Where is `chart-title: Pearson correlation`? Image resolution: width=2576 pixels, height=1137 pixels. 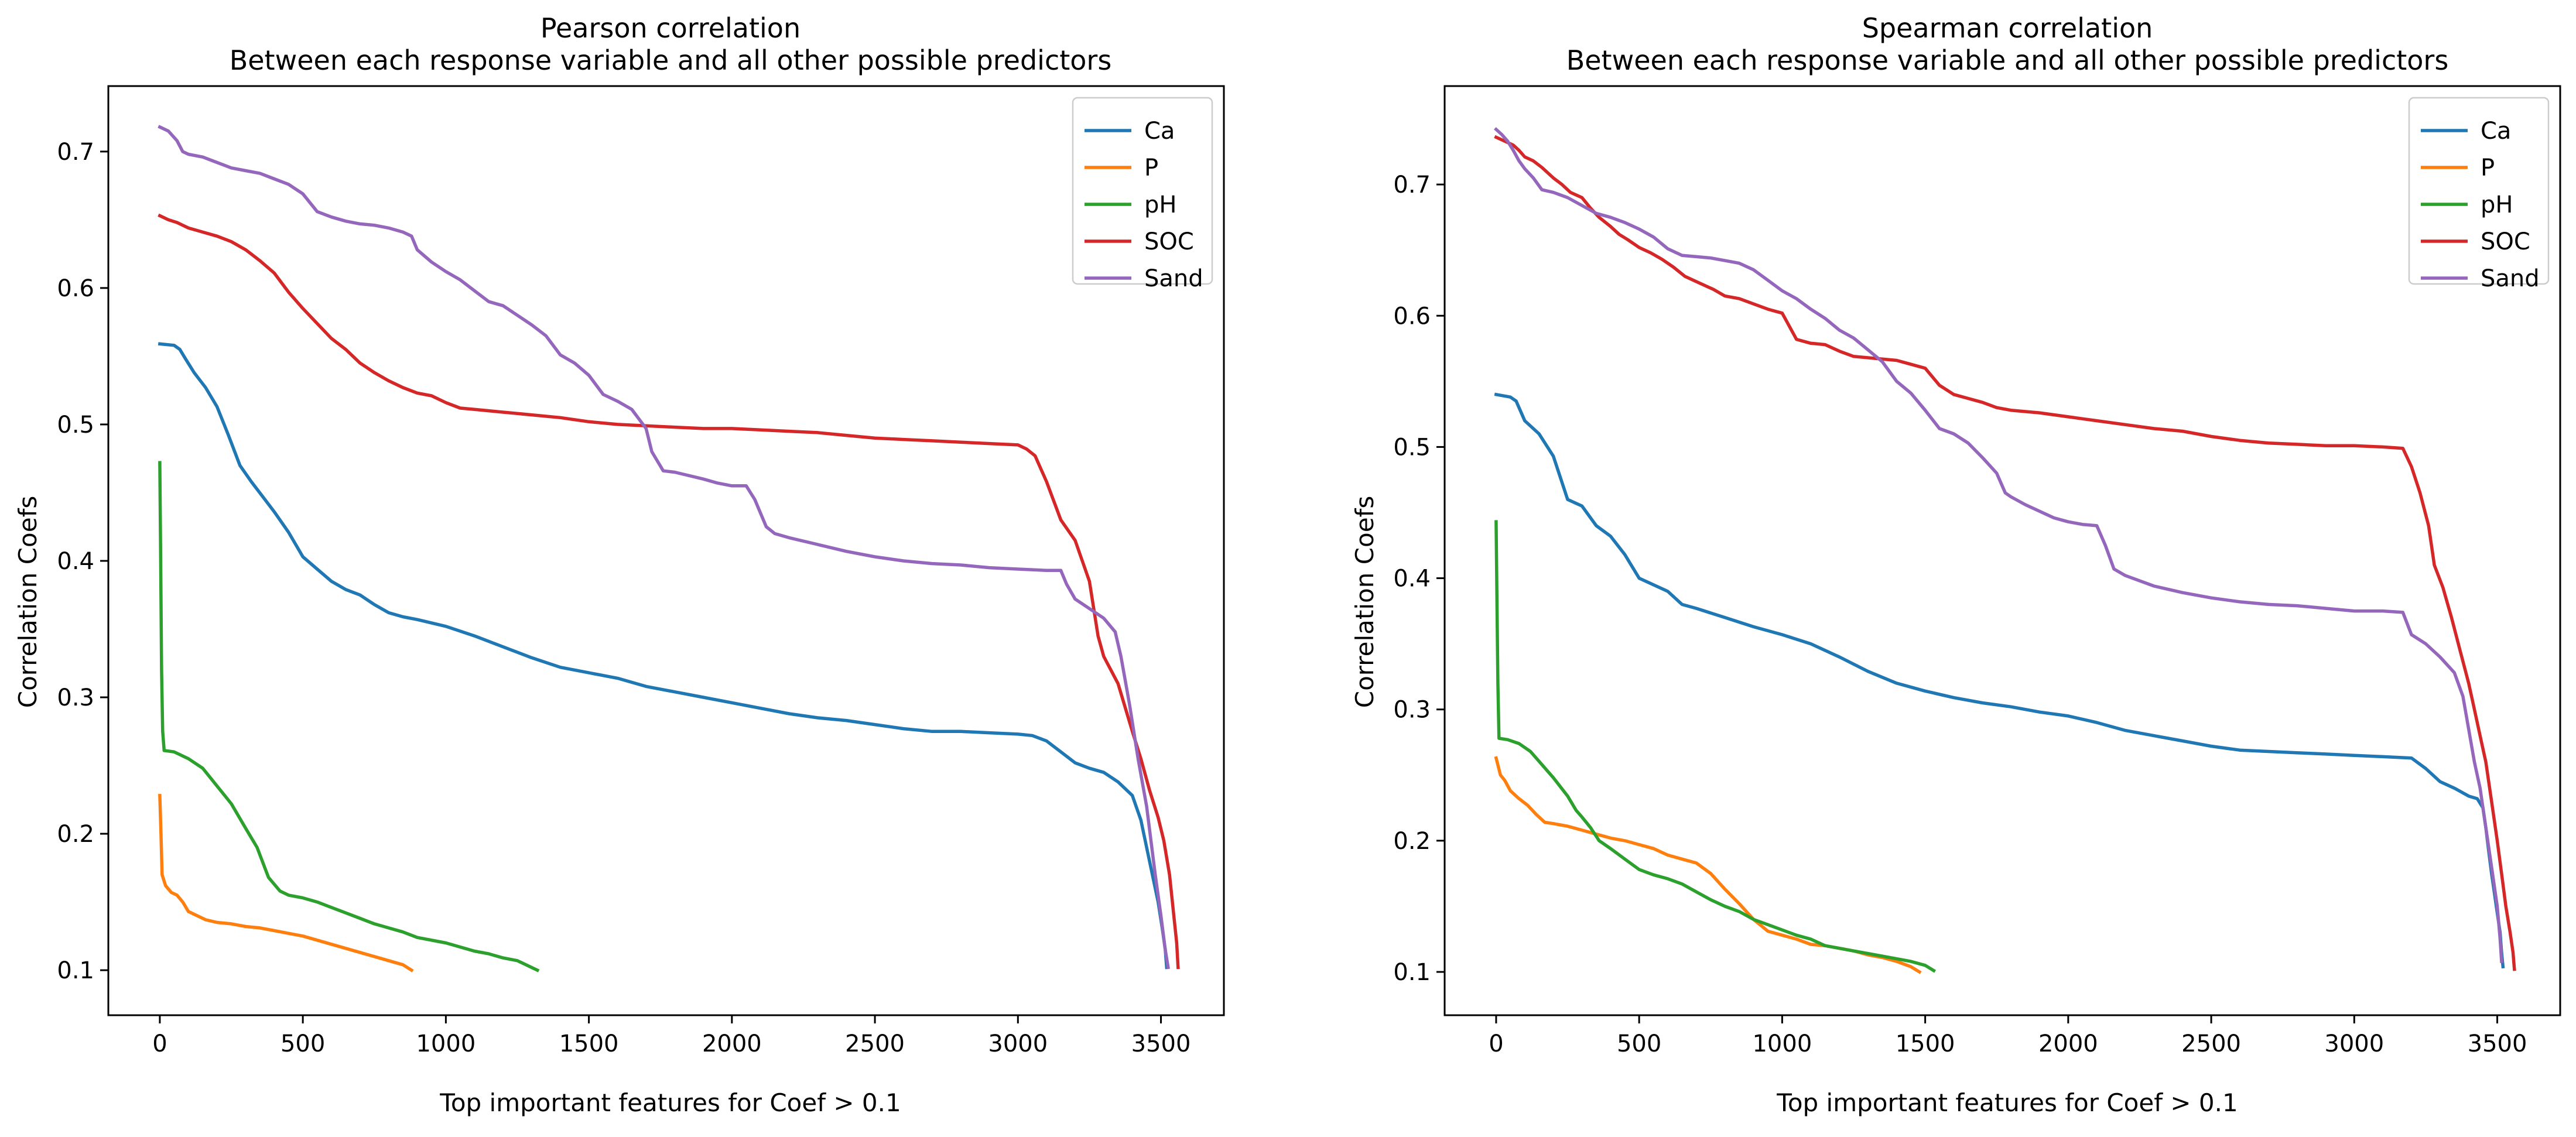
chart-title: Pearson correlation is located at coordinates (670, 28).